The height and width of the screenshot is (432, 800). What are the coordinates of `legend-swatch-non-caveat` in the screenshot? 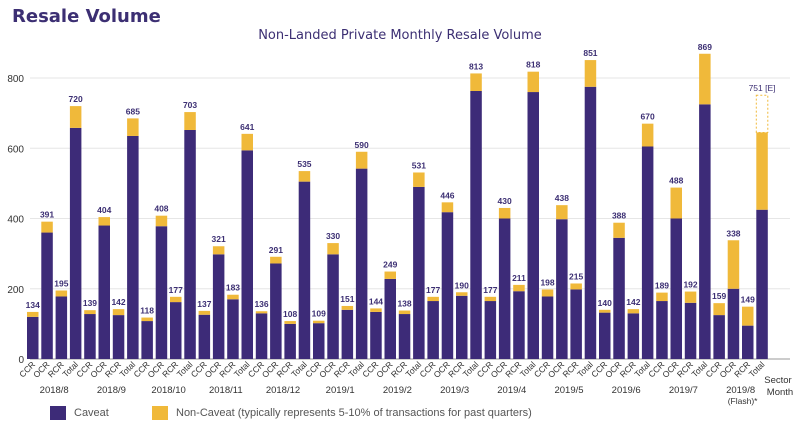 It's located at (160, 413).